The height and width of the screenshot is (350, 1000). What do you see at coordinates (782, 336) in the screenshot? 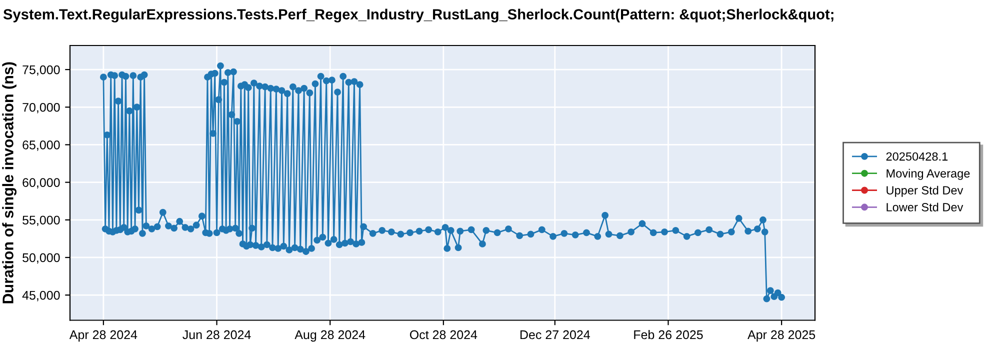
I see `x-tick-label: Apr 28 2025` at bounding box center [782, 336].